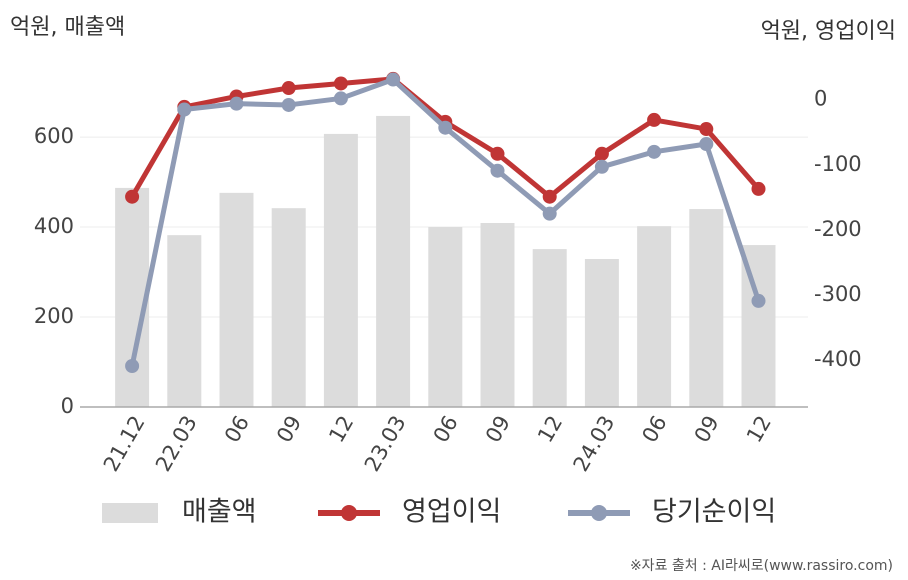  I want to click on y-tick-label: 200, so click(54, 316).